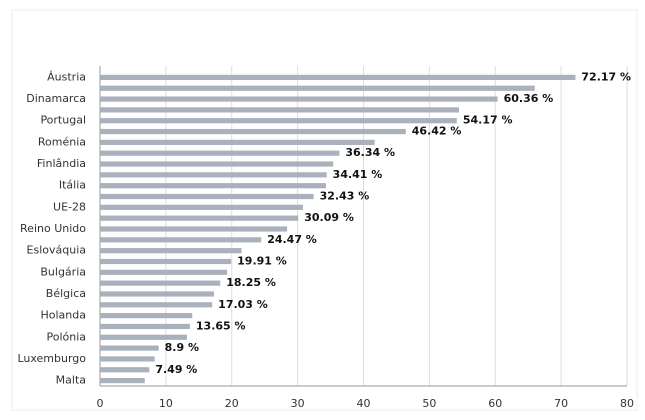 Image resolution: width=645 pixels, height=420 pixels. Describe the element at coordinates (627, 403) in the screenshot. I see `x-tick-label: 80` at that location.